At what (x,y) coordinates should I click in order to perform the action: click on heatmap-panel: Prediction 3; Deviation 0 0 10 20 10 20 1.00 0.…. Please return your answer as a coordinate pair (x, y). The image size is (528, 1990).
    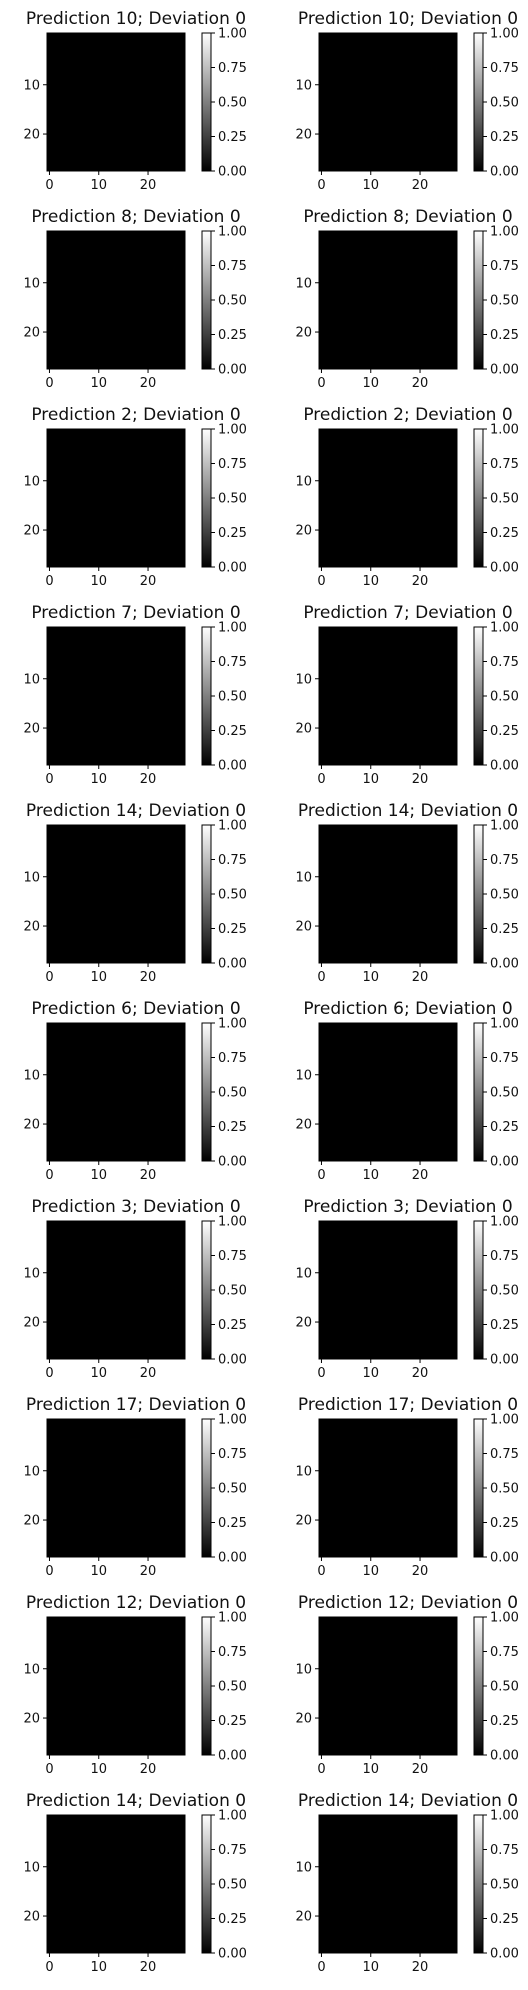
    Looking at the image, I should click on (407, 1289).